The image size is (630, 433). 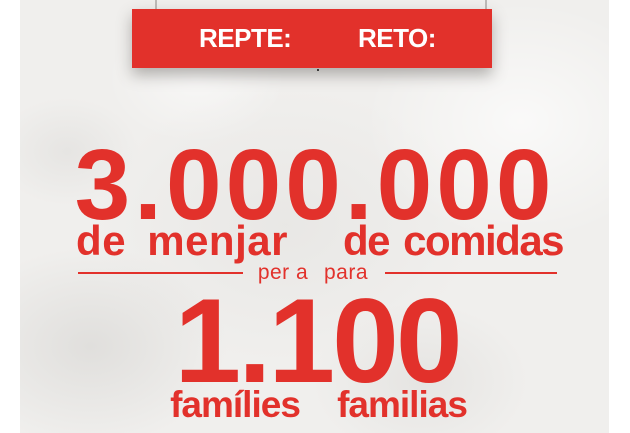 I want to click on families-label-catalan: famílies, so click(x=235, y=404).